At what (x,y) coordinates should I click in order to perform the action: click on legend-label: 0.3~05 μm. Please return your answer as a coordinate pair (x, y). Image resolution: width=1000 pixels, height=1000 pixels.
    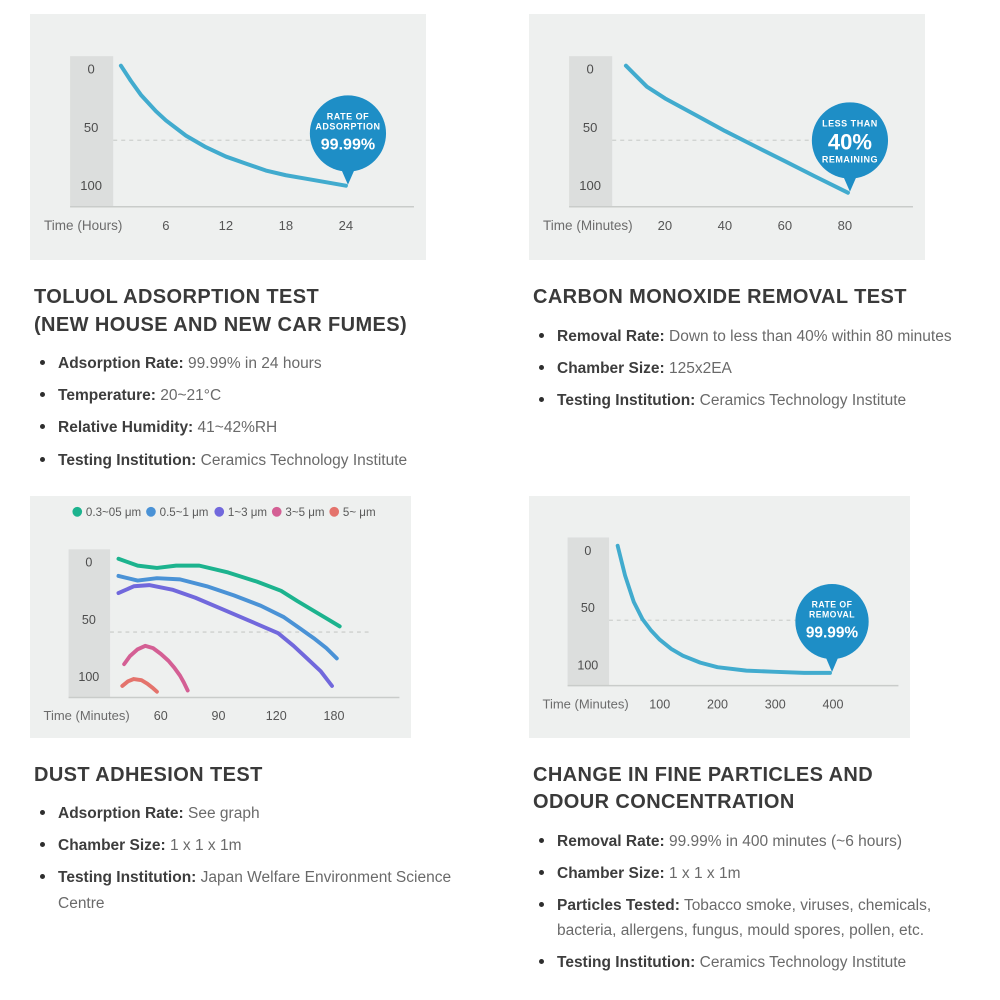
    Looking at the image, I should click on (113, 512).